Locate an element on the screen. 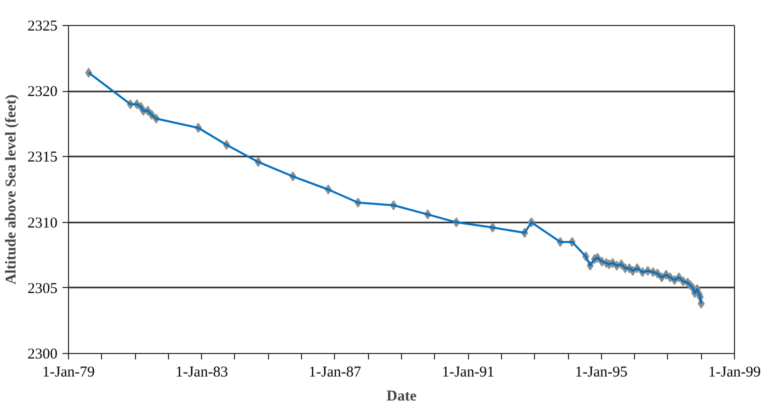 The image size is (774, 407). x-tick-label: 1-Jan-87 is located at coordinates (335, 372).